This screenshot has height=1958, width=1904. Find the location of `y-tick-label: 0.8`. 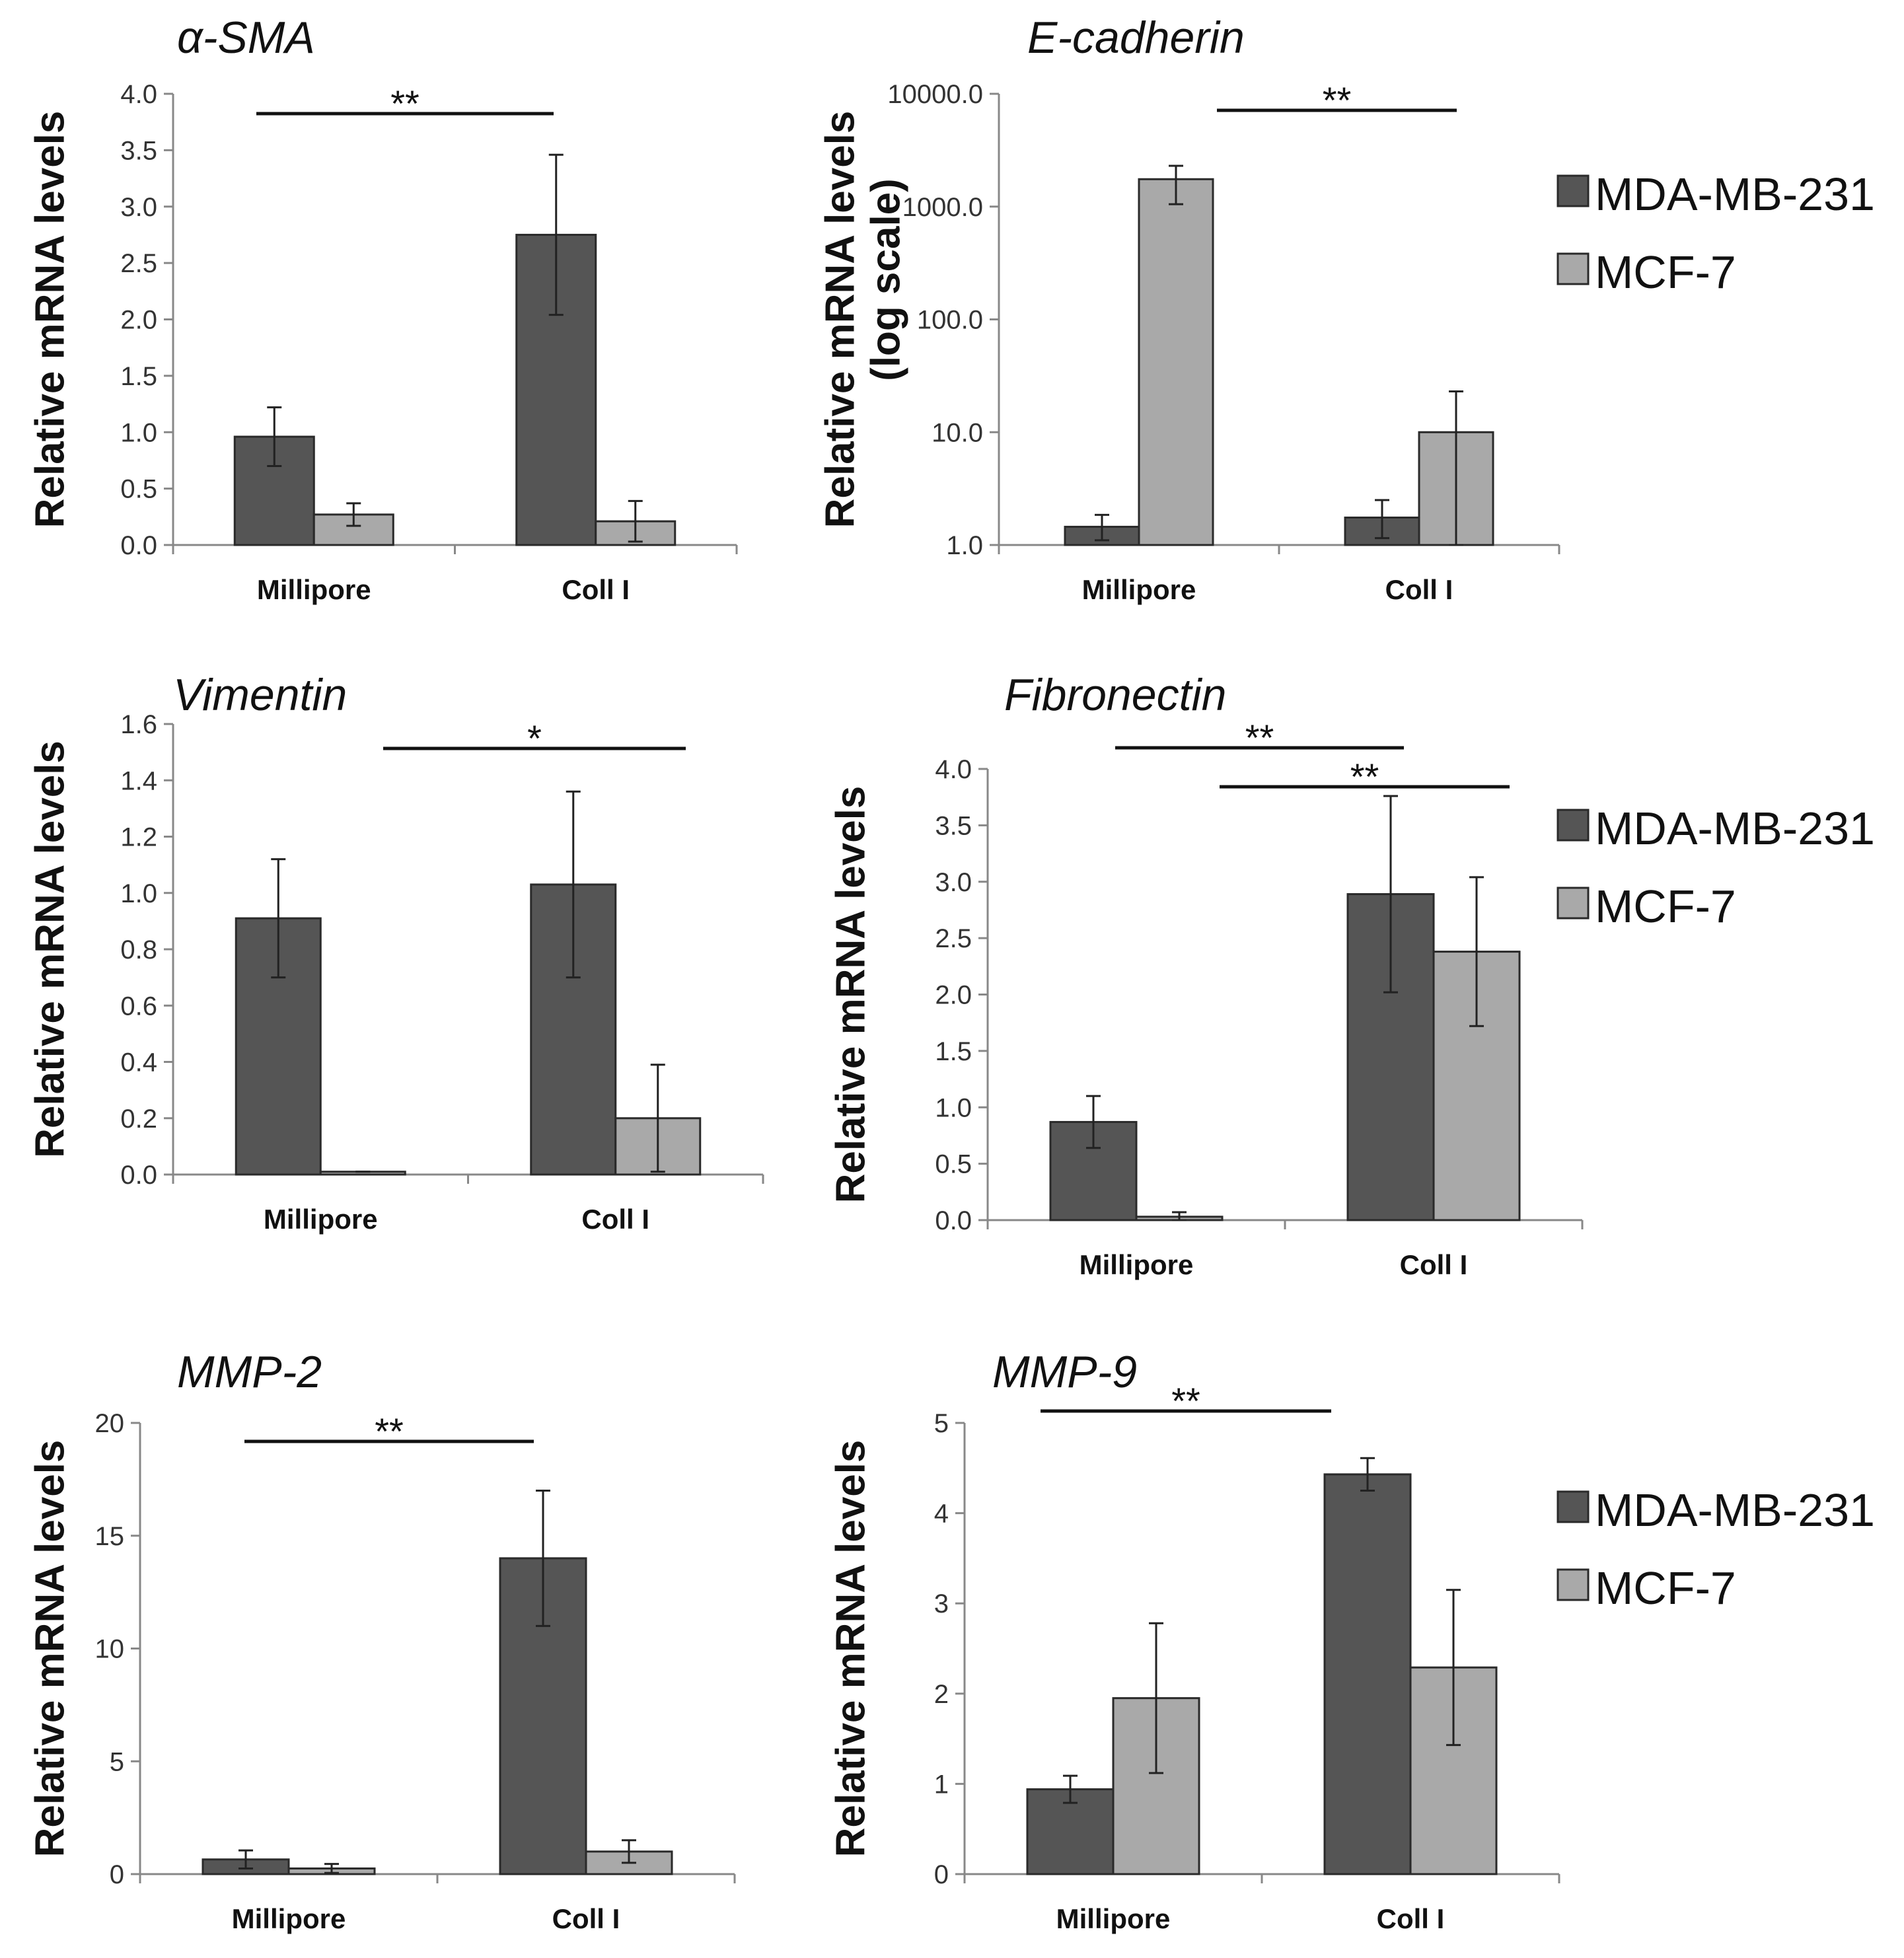

y-tick-label: 0.8 is located at coordinates (139, 949).